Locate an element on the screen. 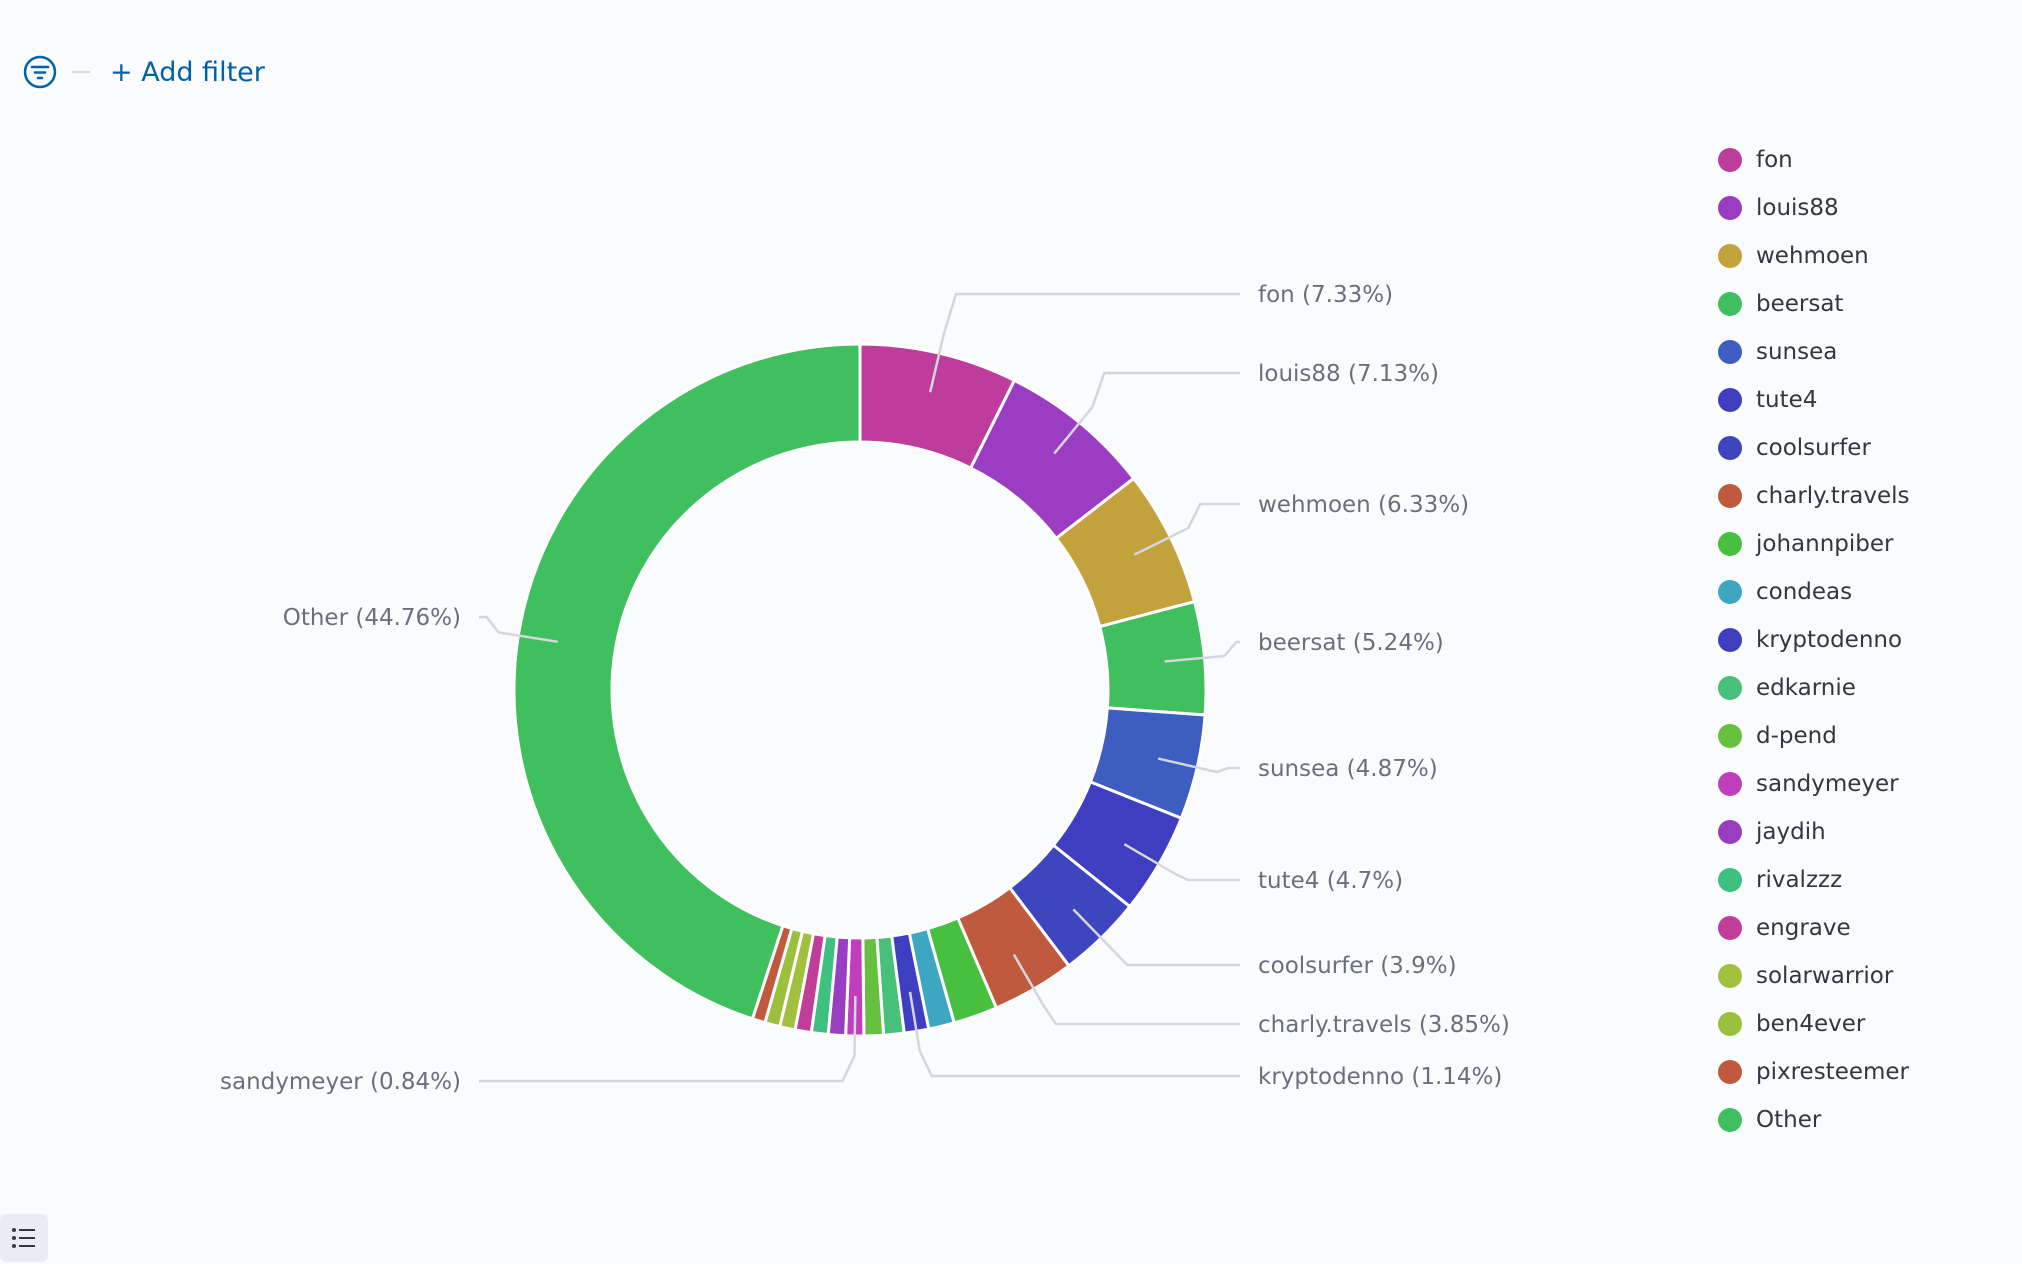 The image size is (2022, 1264). legend-item-ben4ever: ben4ever is located at coordinates (1814, 1024).